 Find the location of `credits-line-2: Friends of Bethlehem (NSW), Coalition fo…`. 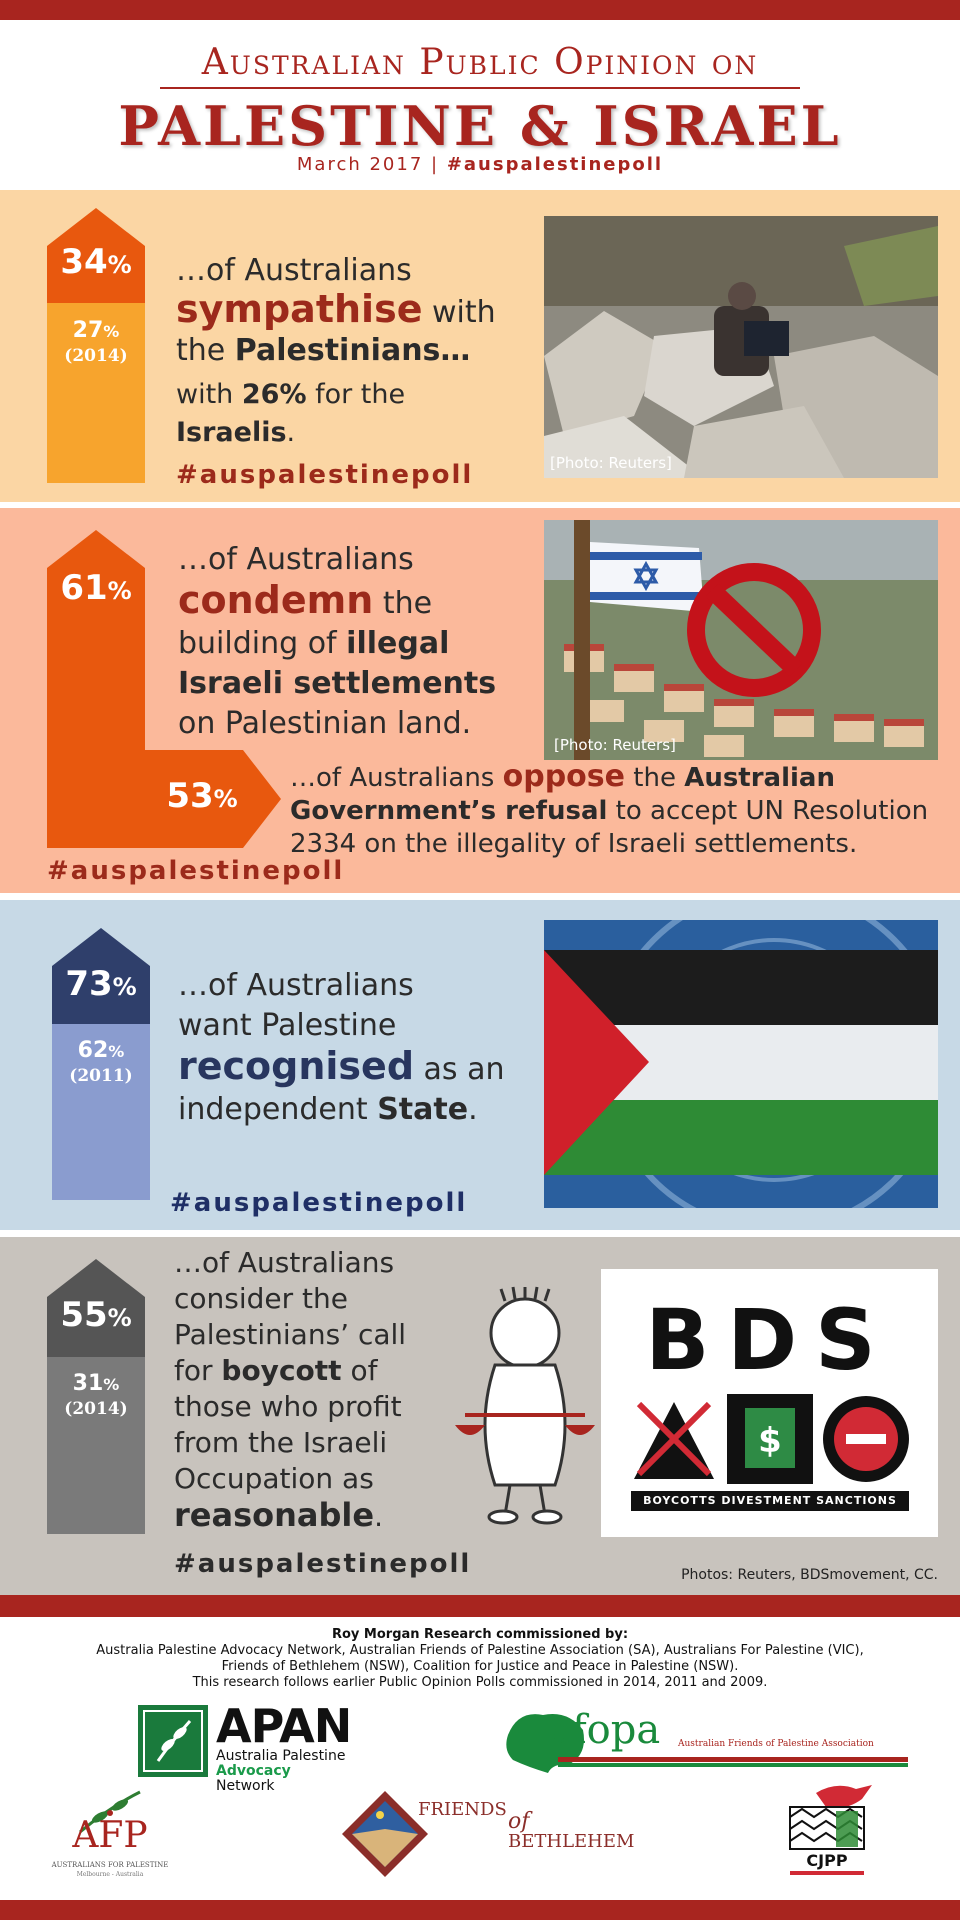

credits-line-2: Friends of Bethlehem (NSW), Coalition fo… is located at coordinates (480, 1666).